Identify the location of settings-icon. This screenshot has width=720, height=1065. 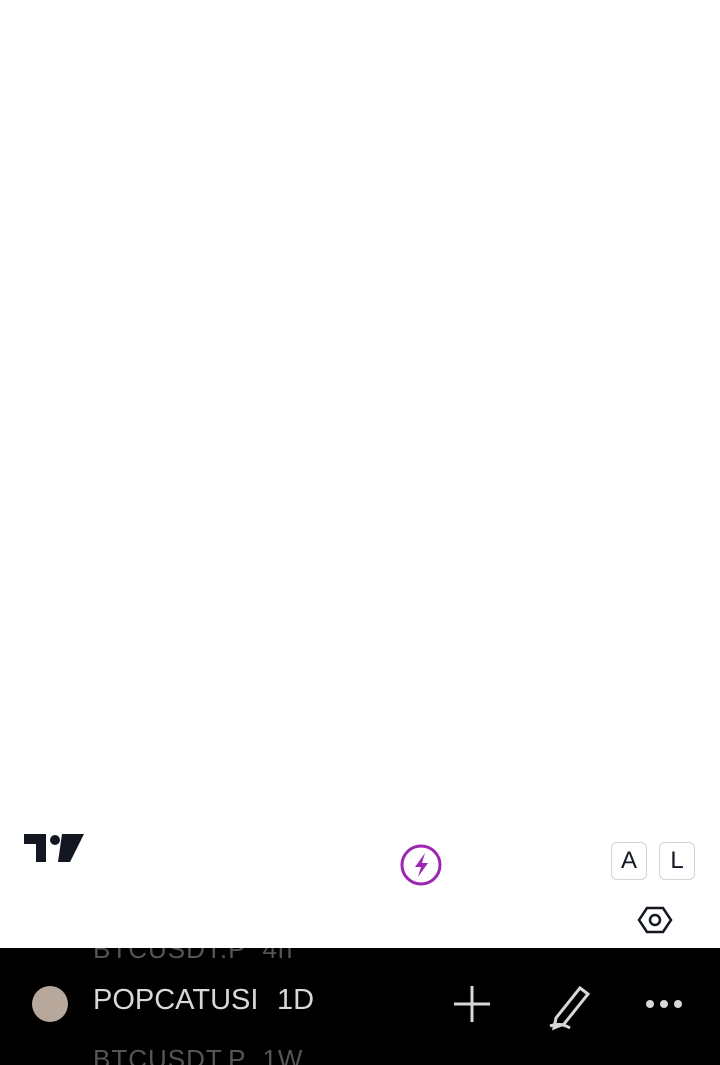
(655, 920).